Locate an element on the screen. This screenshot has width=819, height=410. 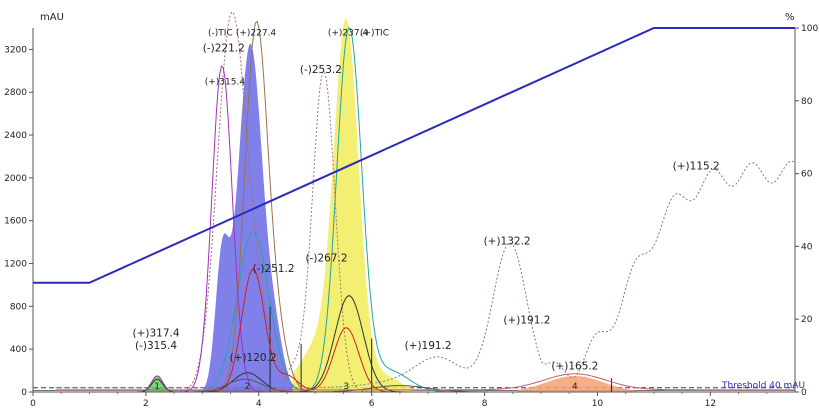
right-tick-label: 20 is located at coordinates (807, 320).